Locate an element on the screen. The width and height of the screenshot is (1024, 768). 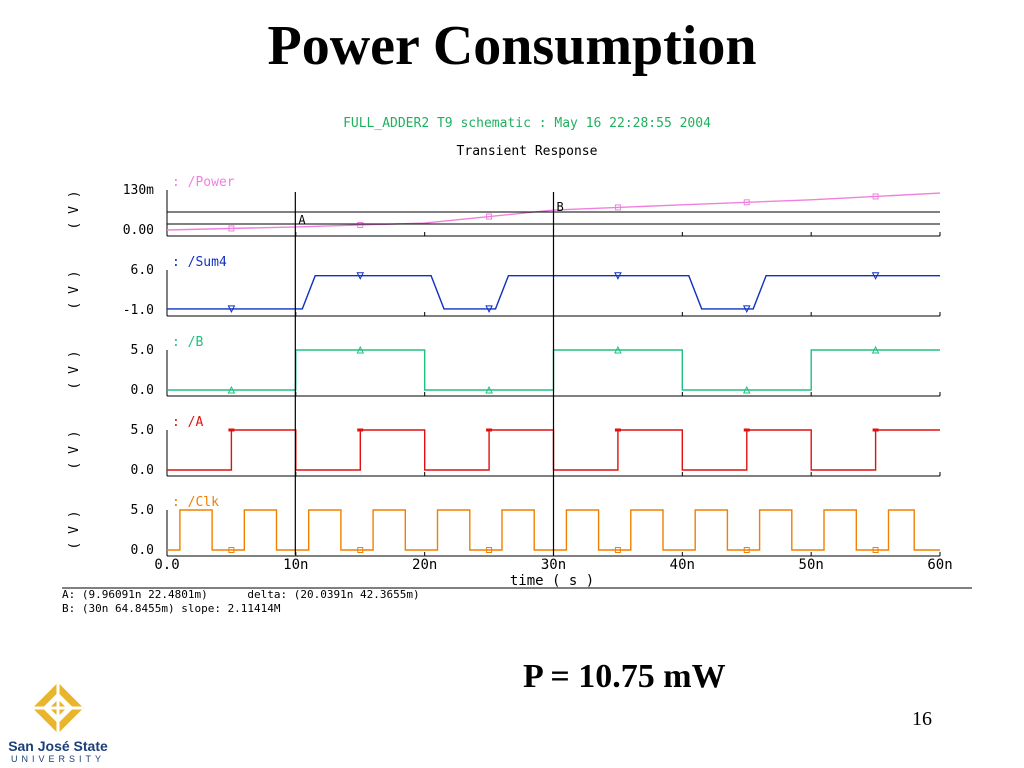
power-result: P = 10.75 mW is located at coordinates (624, 676).